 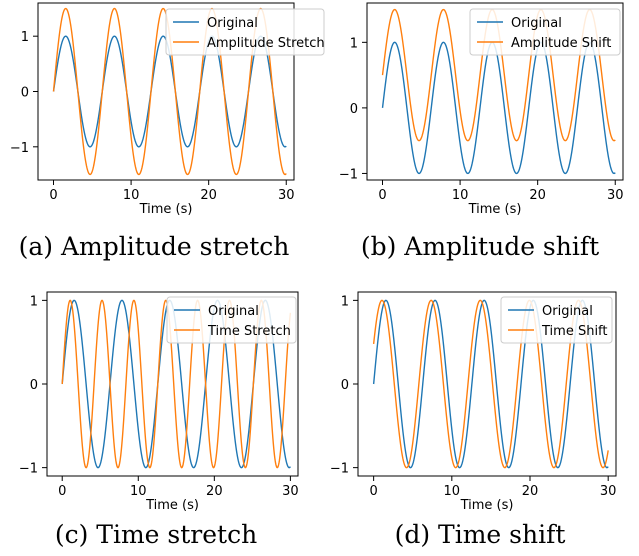 I want to click on x-tick-label-c-20: 20, so click(x=214, y=491).